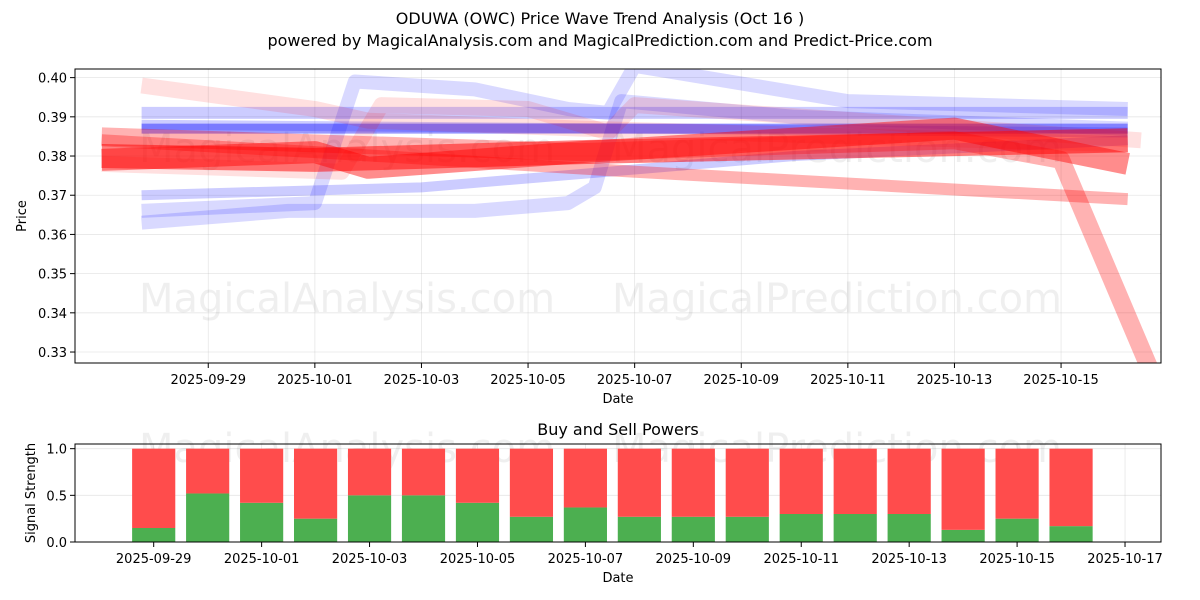 The height and width of the screenshot is (600, 1200). I want to click on y-tick-label: 0.5, so click(56, 496).